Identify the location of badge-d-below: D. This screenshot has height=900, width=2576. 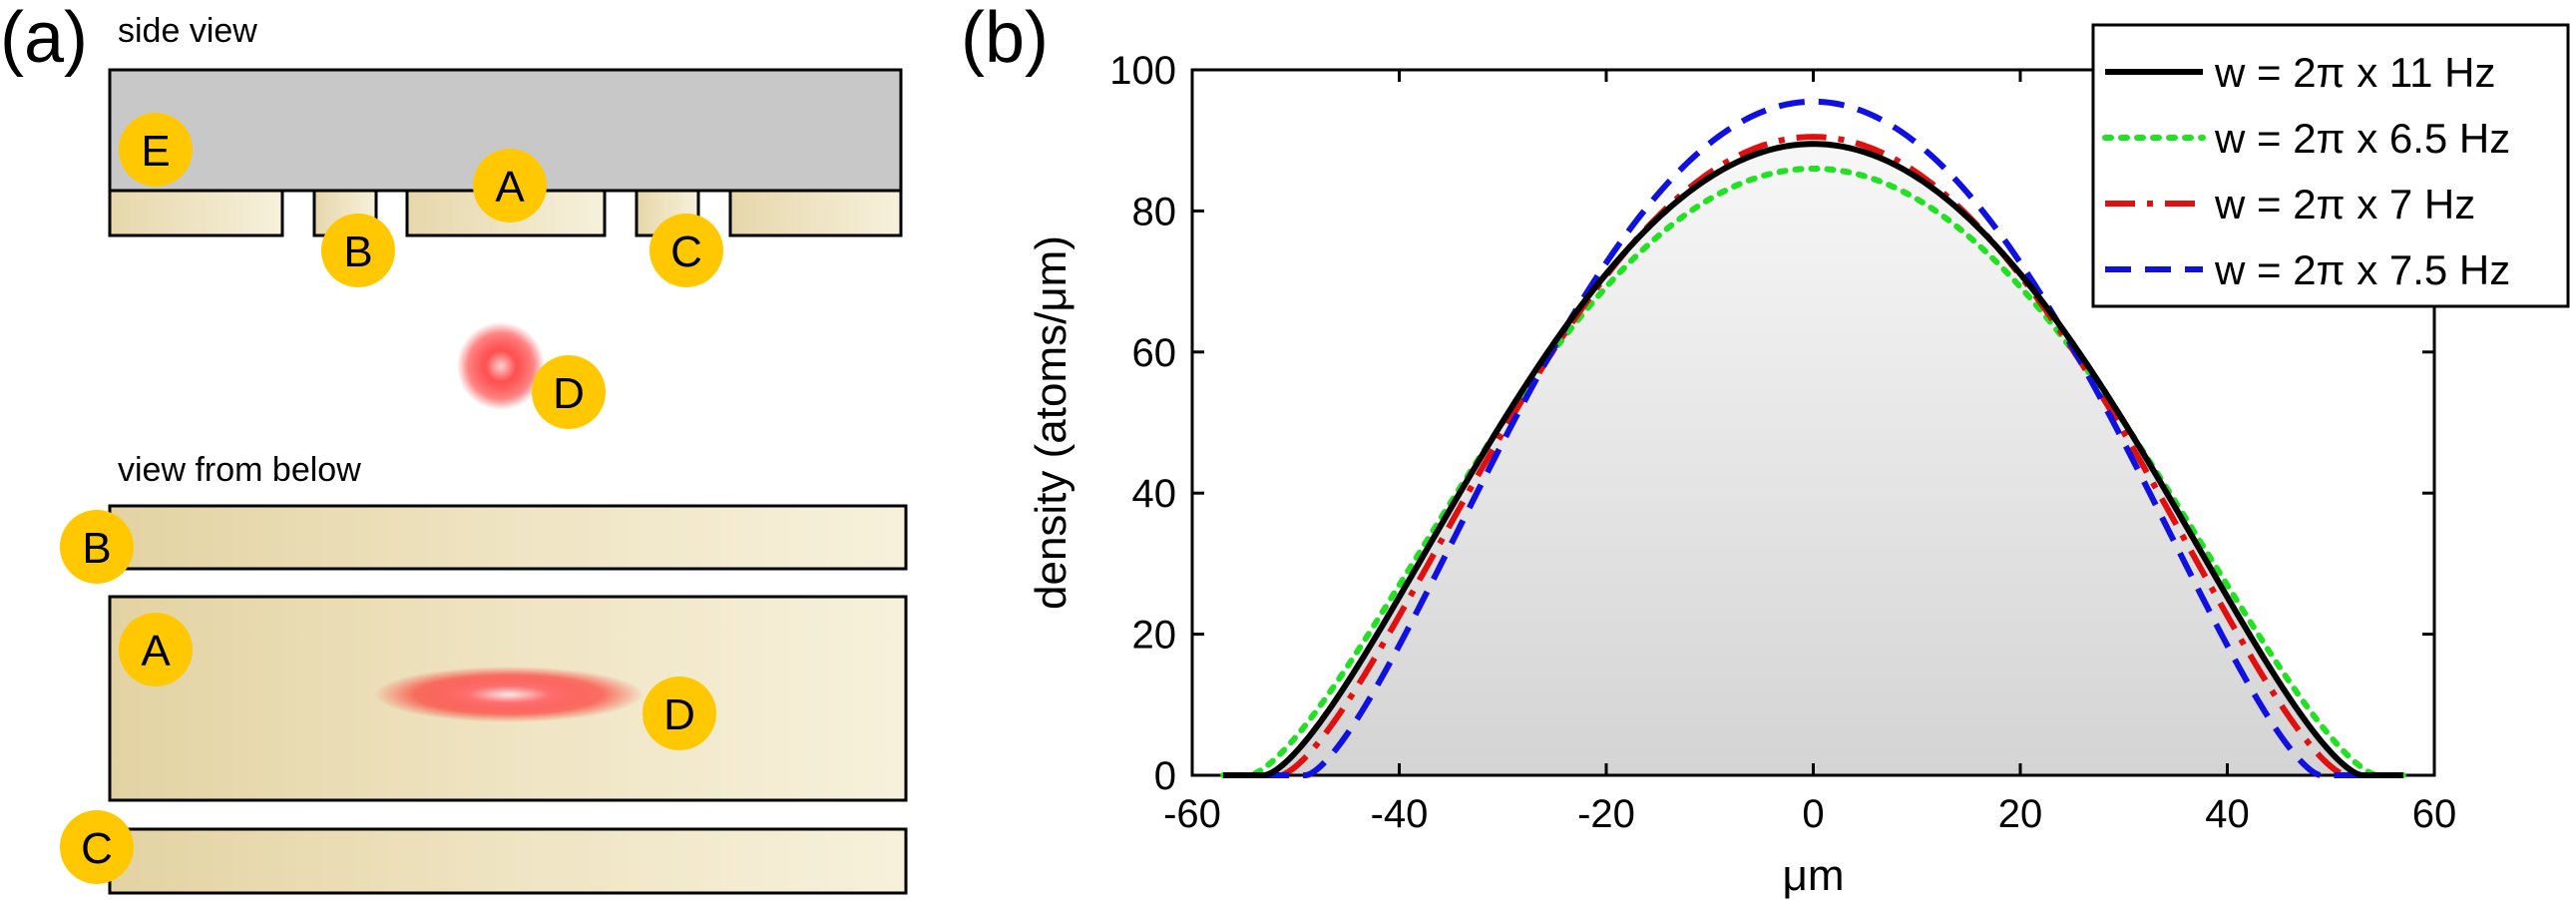
(679, 713).